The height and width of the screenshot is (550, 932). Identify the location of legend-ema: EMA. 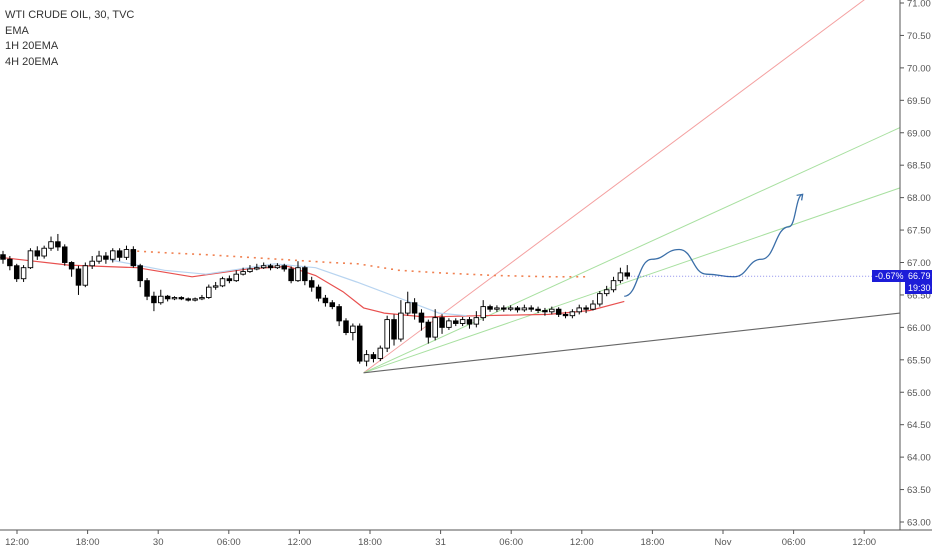
(17, 30).